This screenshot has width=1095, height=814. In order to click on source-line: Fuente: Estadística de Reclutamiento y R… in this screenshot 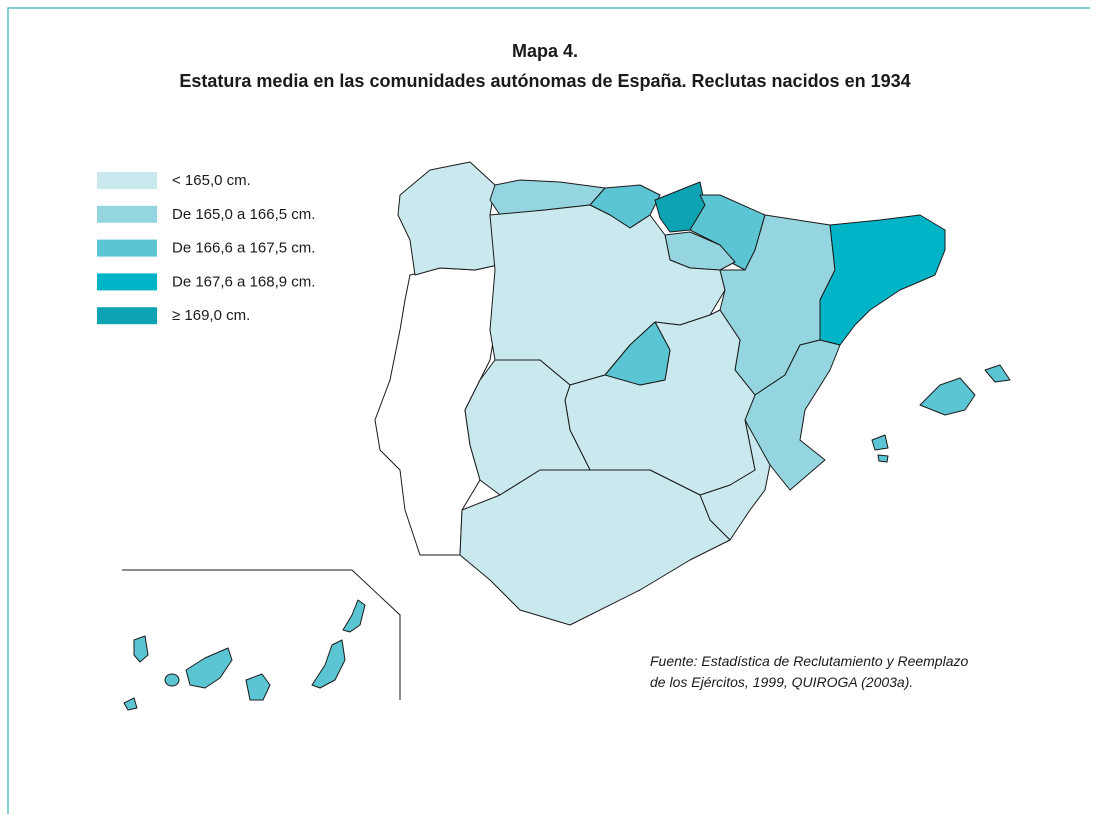, I will do `click(809, 661)`.